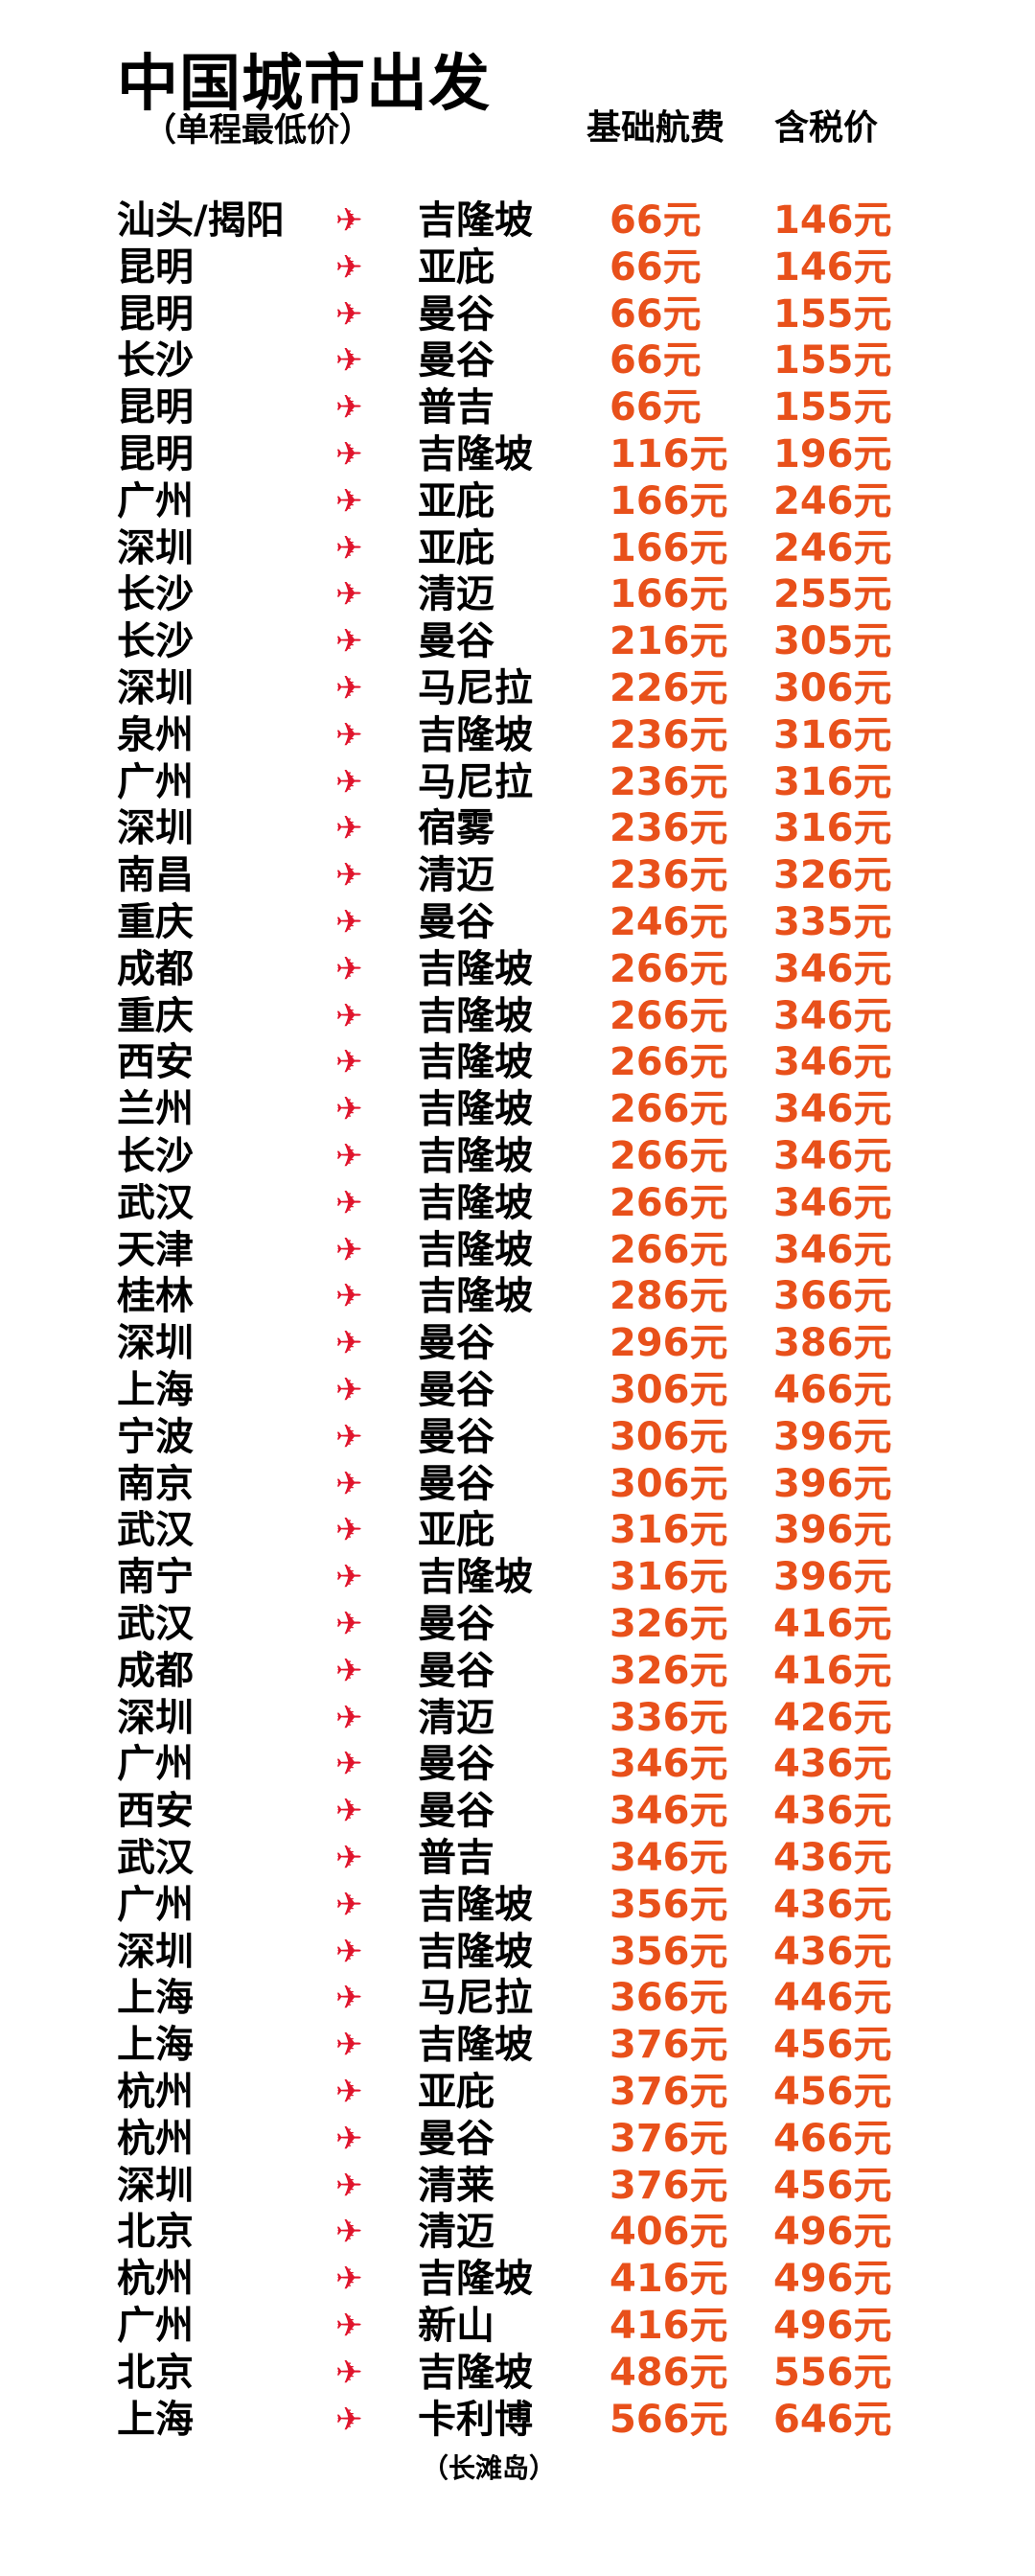 Image resolution: width=1035 pixels, height=2576 pixels. Describe the element at coordinates (517, 2326) in the screenshot. I see `route-row: 广州 ✈ 新山 416元 496元` at that location.